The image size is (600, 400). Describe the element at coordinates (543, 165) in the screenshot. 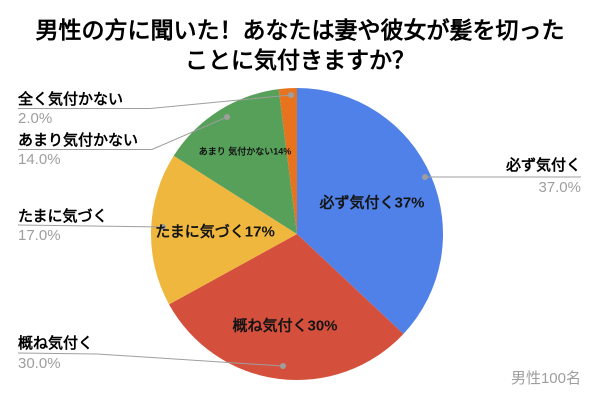

I see `outer-label-name-always: 必ず気付く` at that location.